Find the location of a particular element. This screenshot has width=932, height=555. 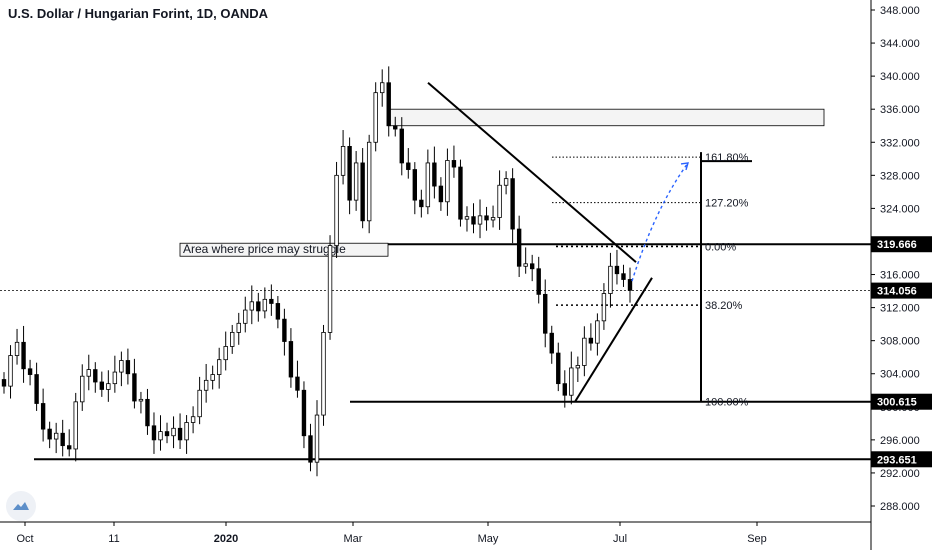

x-tick-label: Jul is located at coordinates (620, 539).